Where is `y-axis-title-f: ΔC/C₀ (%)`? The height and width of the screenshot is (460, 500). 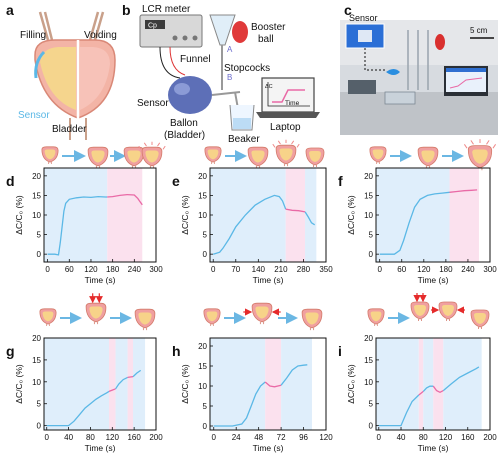
y-axis-title-f: ΔC/C₀ (%) is located at coordinates (351, 215).